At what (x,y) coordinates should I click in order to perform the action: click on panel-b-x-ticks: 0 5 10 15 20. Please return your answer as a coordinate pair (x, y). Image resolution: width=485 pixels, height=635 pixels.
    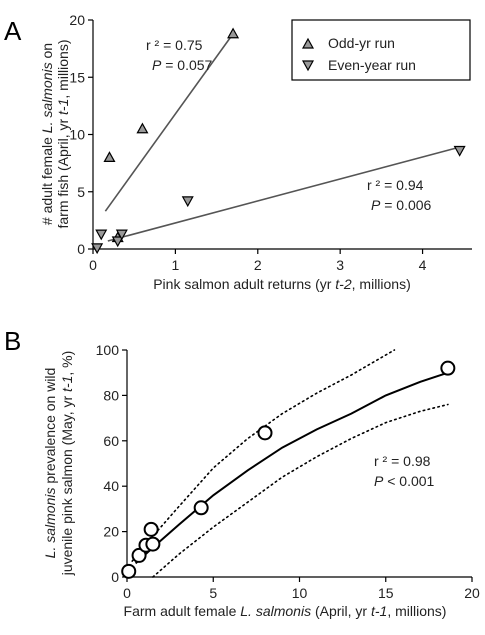
    Looking at the image, I should click on (301, 589).